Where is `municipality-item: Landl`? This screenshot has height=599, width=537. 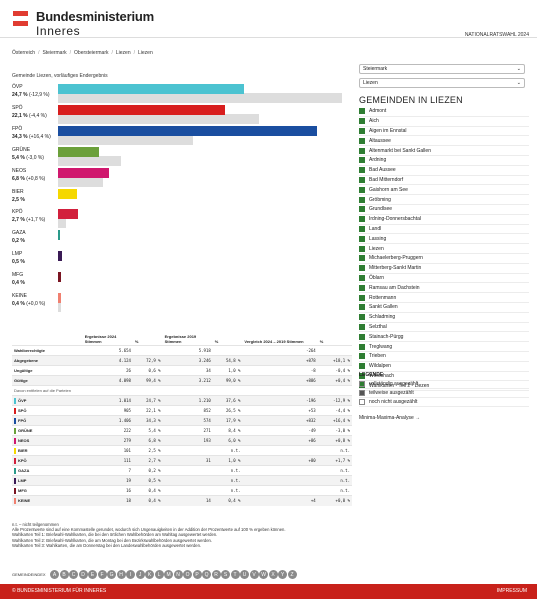
municipality-item: Landl is located at coordinates (444, 230).